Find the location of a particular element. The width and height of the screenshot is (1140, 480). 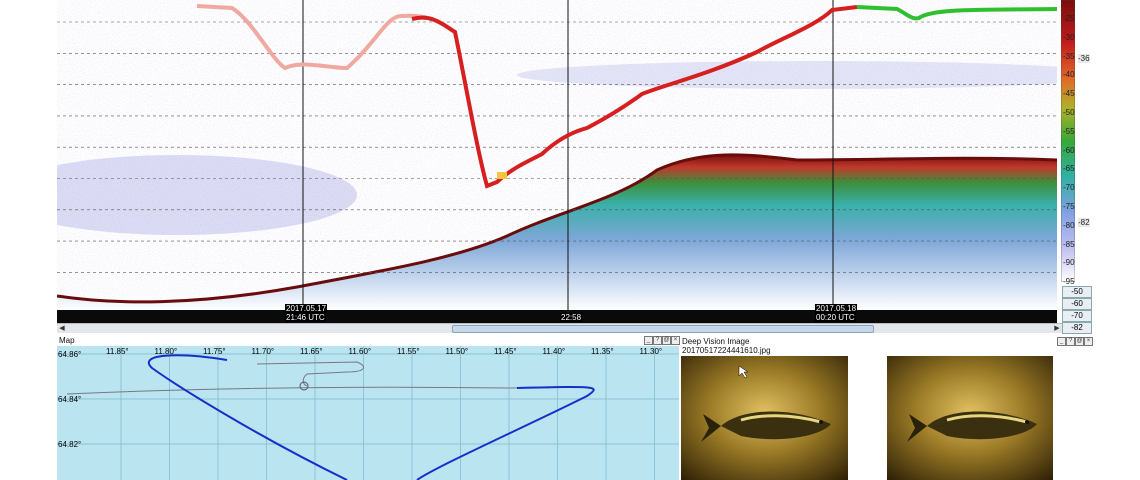

depth-axis is located at coordinates (28, 161).